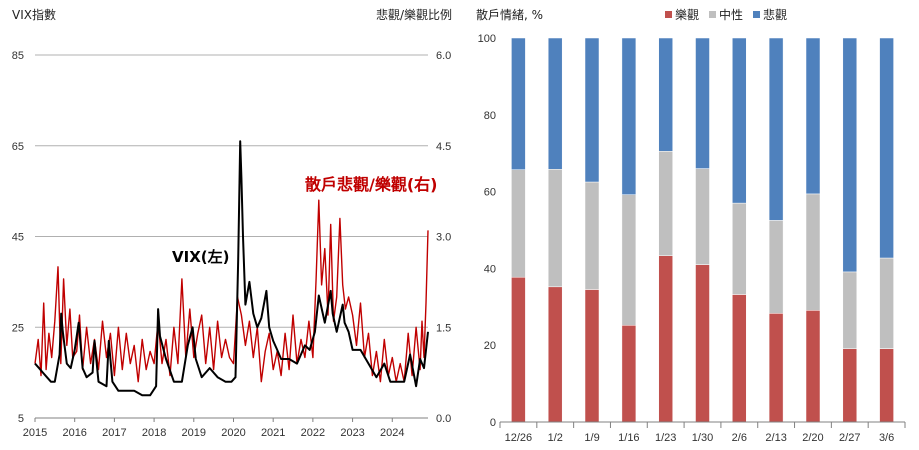 The height and width of the screenshot is (450, 919). What do you see at coordinates (555, 438) in the screenshot?
I see `bar-x-tick-label: 1/2` at bounding box center [555, 438].